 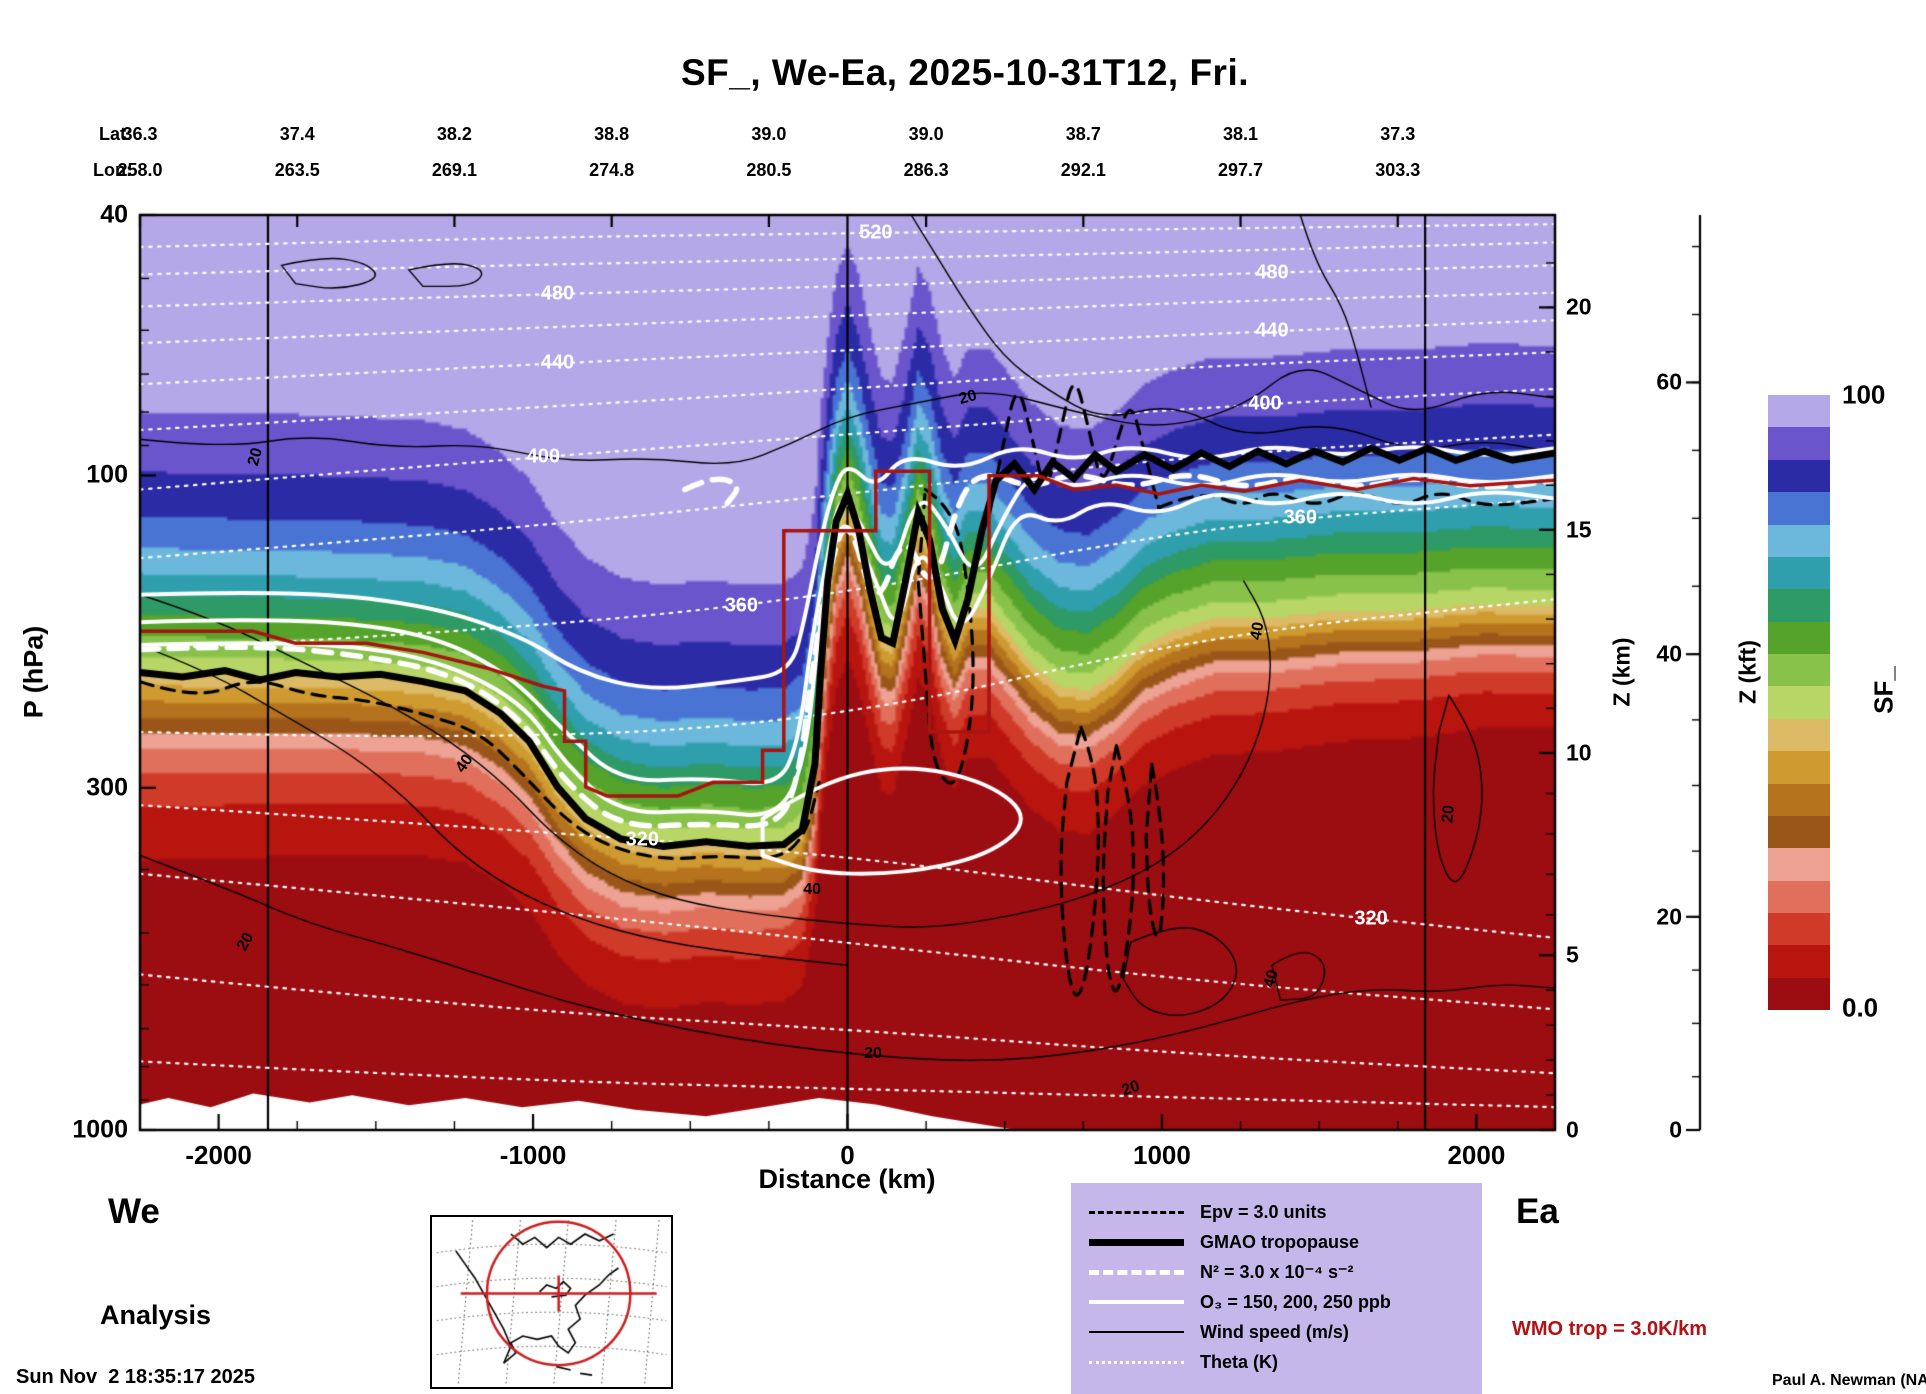 I want to click on altitude-kft-tick-label: 0, so click(x=1675, y=1129).